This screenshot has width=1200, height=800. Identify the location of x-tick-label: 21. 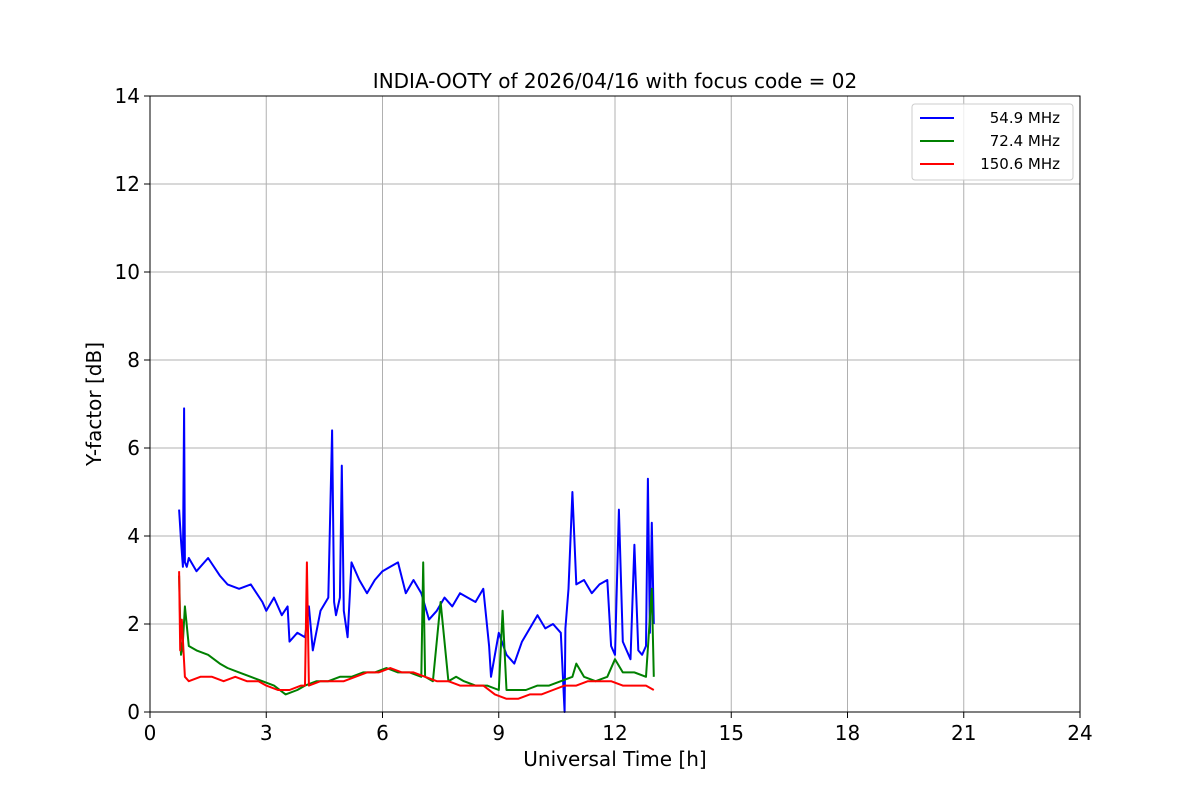
(963, 733).